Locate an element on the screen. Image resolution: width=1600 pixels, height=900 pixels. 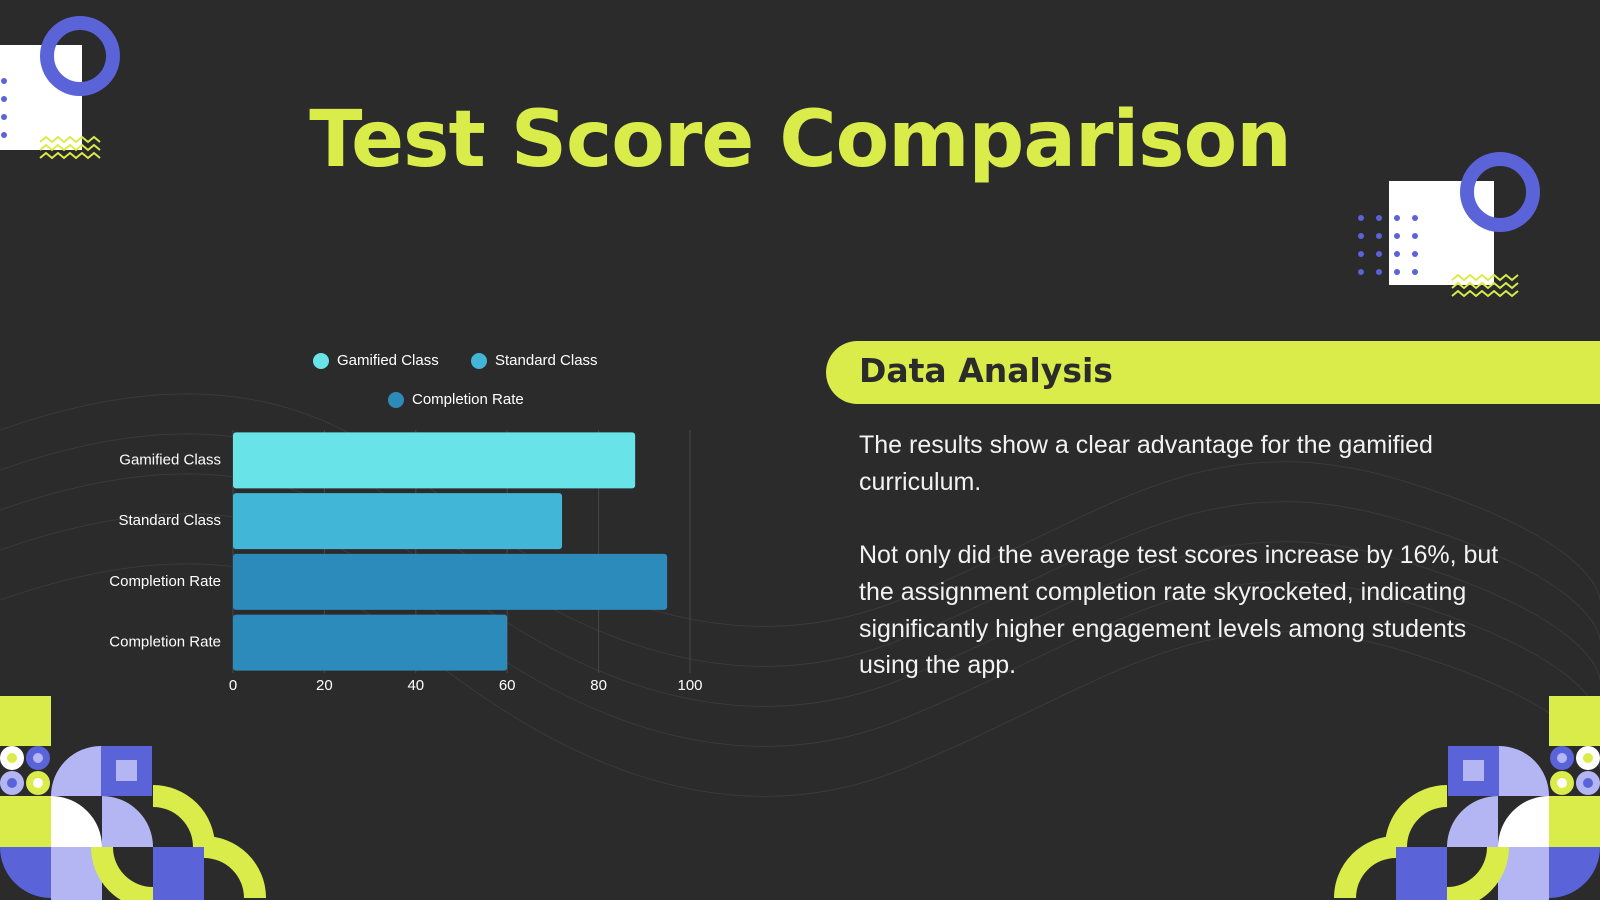
x-tick-label: 80 is located at coordinates (598, 685).